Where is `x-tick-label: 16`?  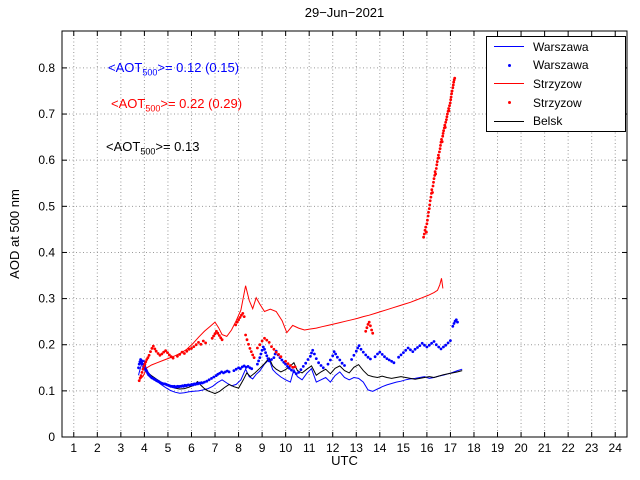 x-tick-label: 16 is located at coordinates (427, 448).